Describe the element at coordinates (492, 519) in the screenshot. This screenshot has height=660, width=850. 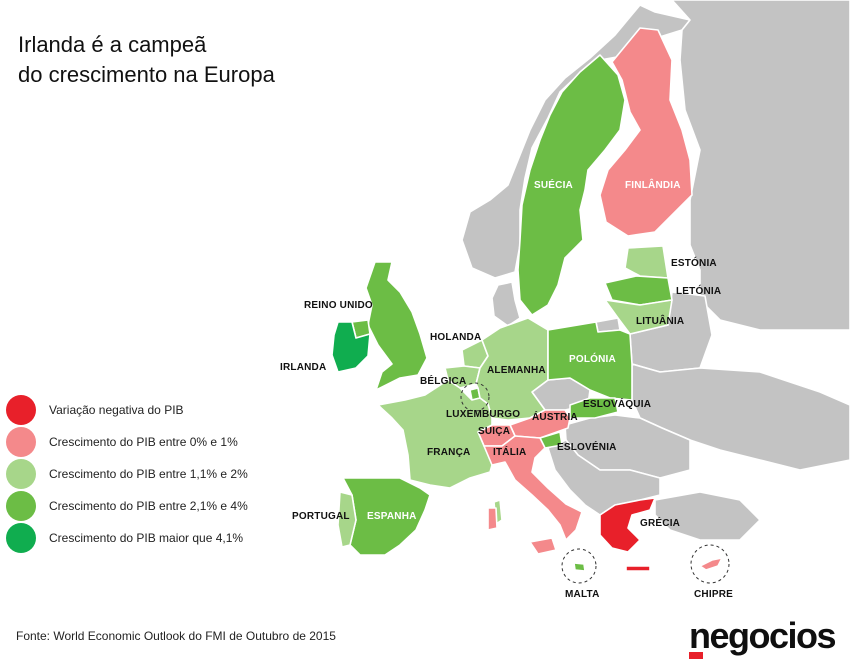
I see `country-sardinia` at that location.